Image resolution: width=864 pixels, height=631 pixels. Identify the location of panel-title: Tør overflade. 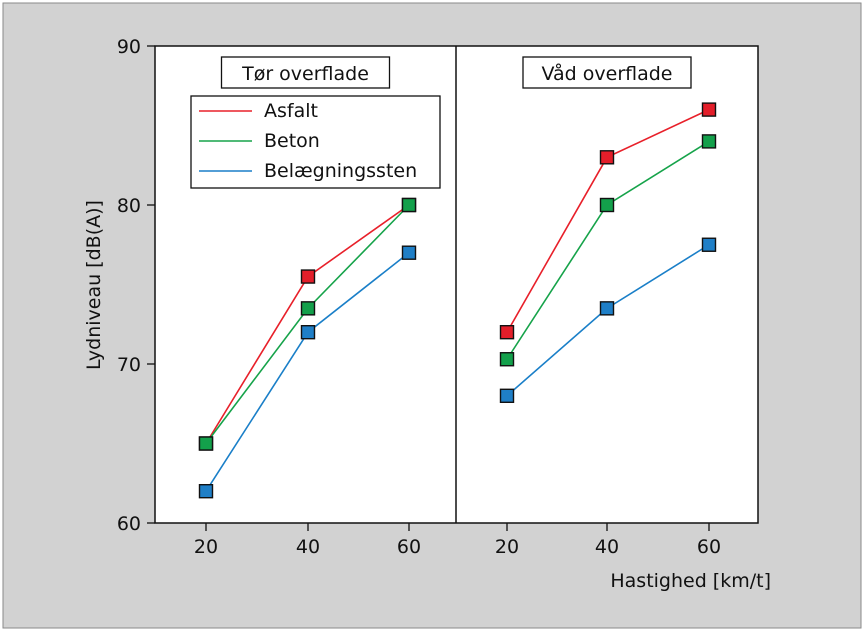
(305, 74).